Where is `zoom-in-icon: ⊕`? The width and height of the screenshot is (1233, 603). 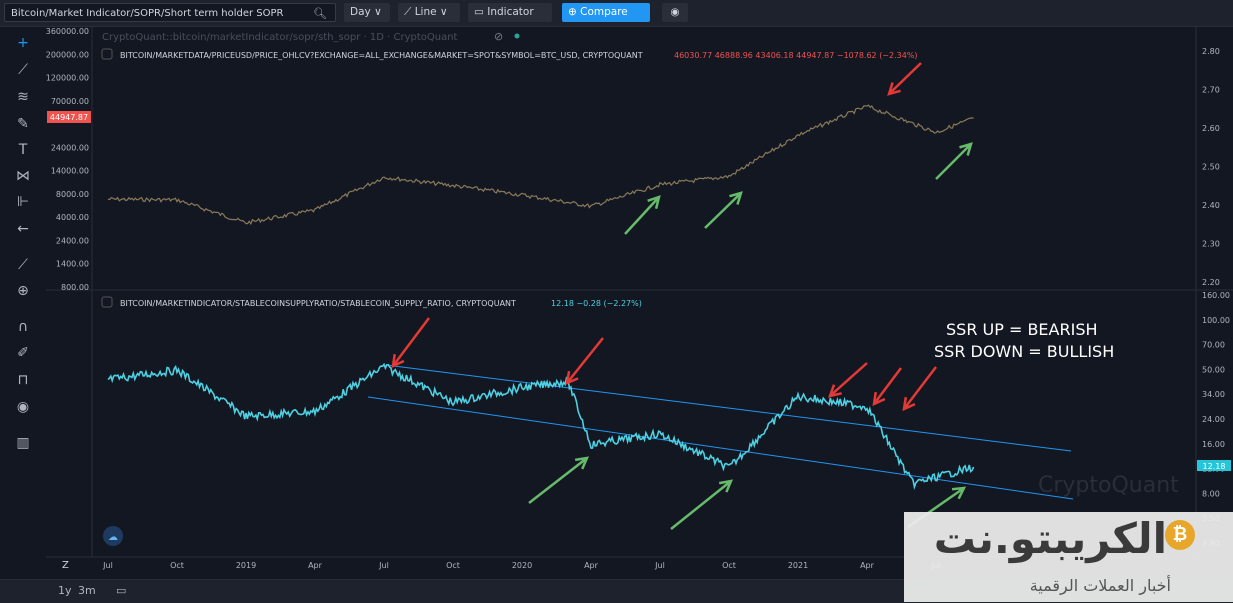 zoom-in-icon: ⊕ is located at coordinates (23, 291).